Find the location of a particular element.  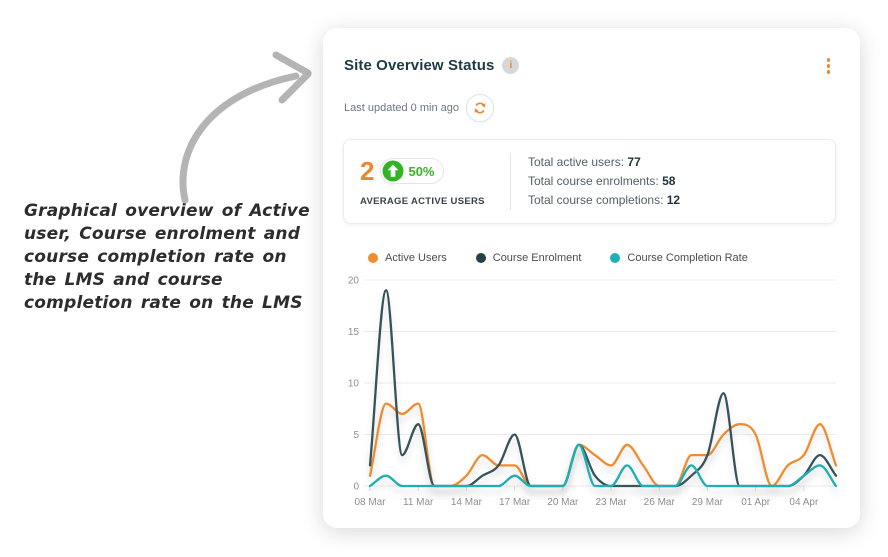

x-axis-label: 29 Mar is located at coordinates (708, 502).